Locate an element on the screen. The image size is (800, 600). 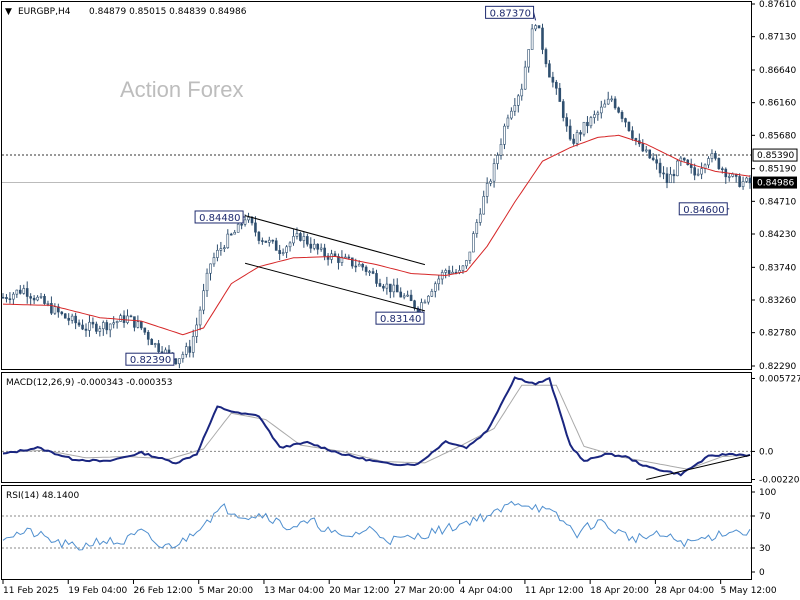
rsi-panel: 100 70 30 0 is located at coordinates (389, 533).